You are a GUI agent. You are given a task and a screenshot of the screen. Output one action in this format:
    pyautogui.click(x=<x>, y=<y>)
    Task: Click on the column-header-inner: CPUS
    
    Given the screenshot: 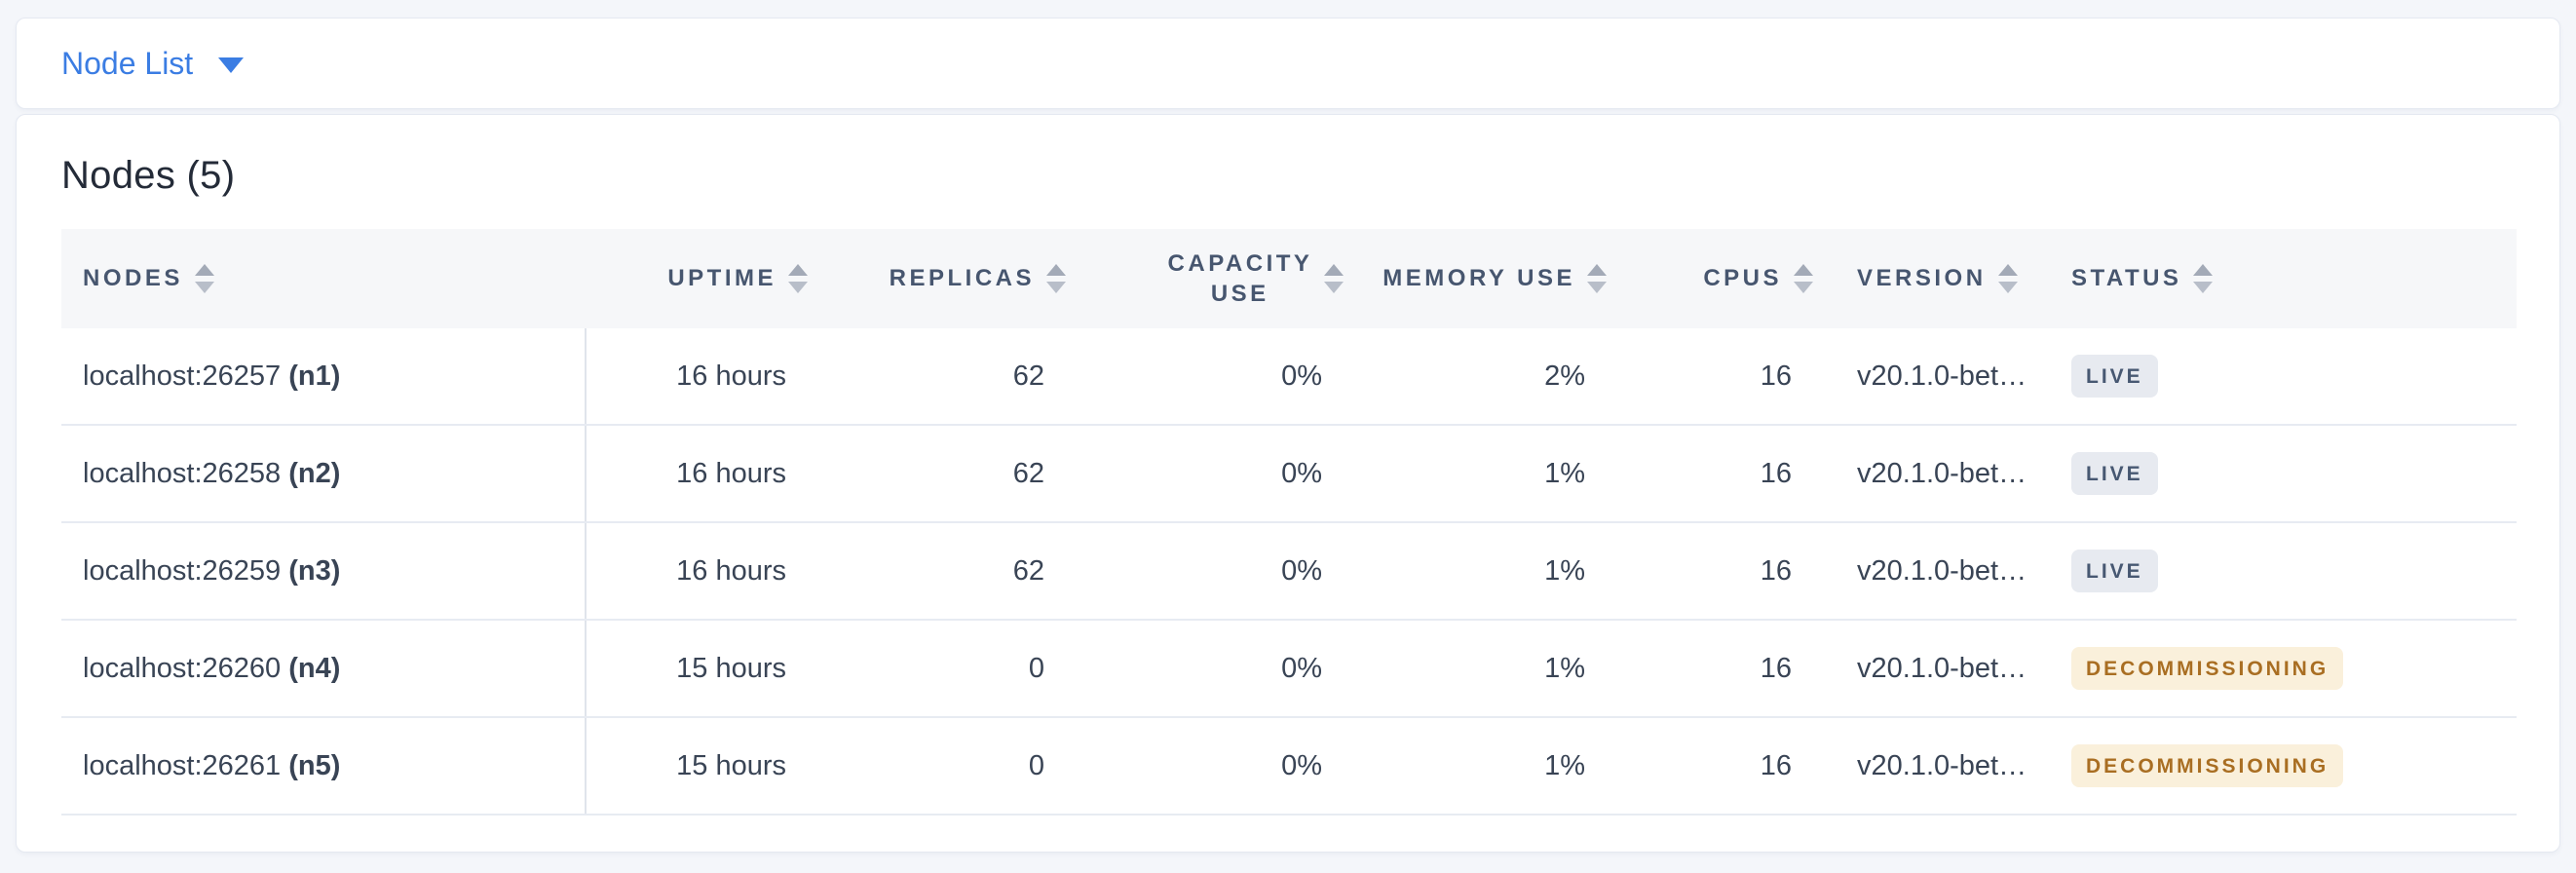 What is the action you would take?
    pyautogui.click(x=1721, y=278)
    